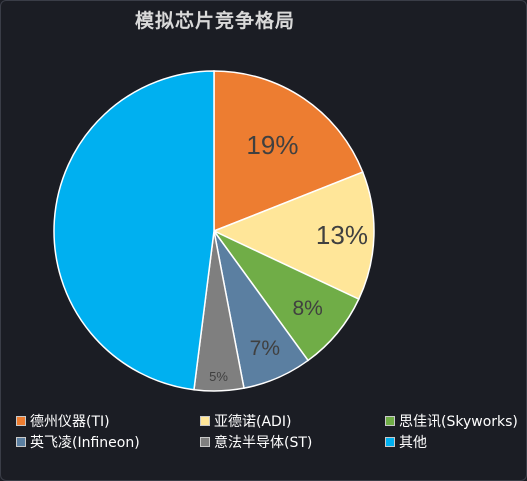 The width and height of the screenshot is (527, 481). I want to click on legend-label: 德州仪器(TI), so click(70, 422).